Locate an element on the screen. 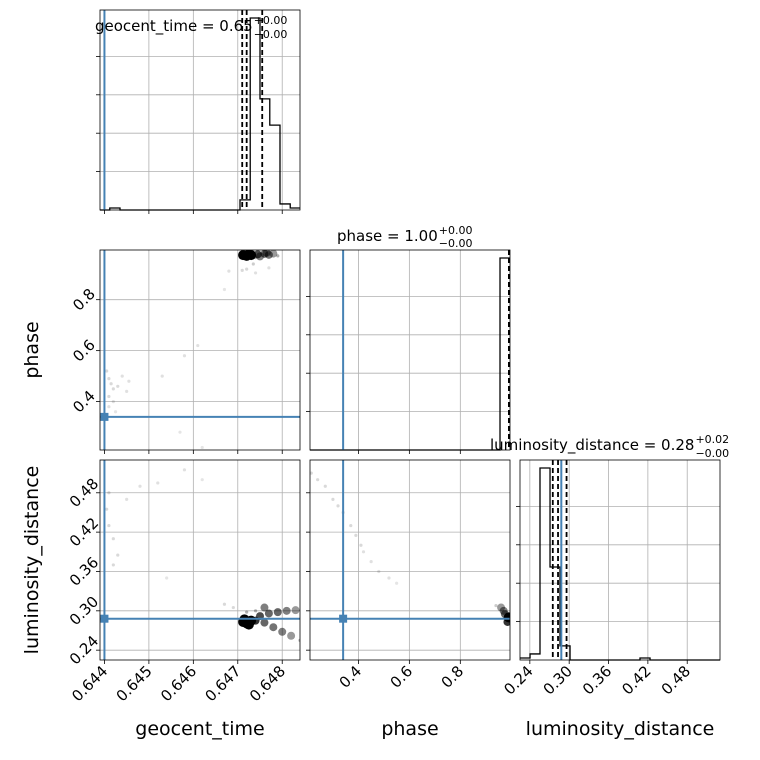 The image size is (760, 760). title-geocent-time: geocent_time = 0.65 is located at coordinates (174, 26).